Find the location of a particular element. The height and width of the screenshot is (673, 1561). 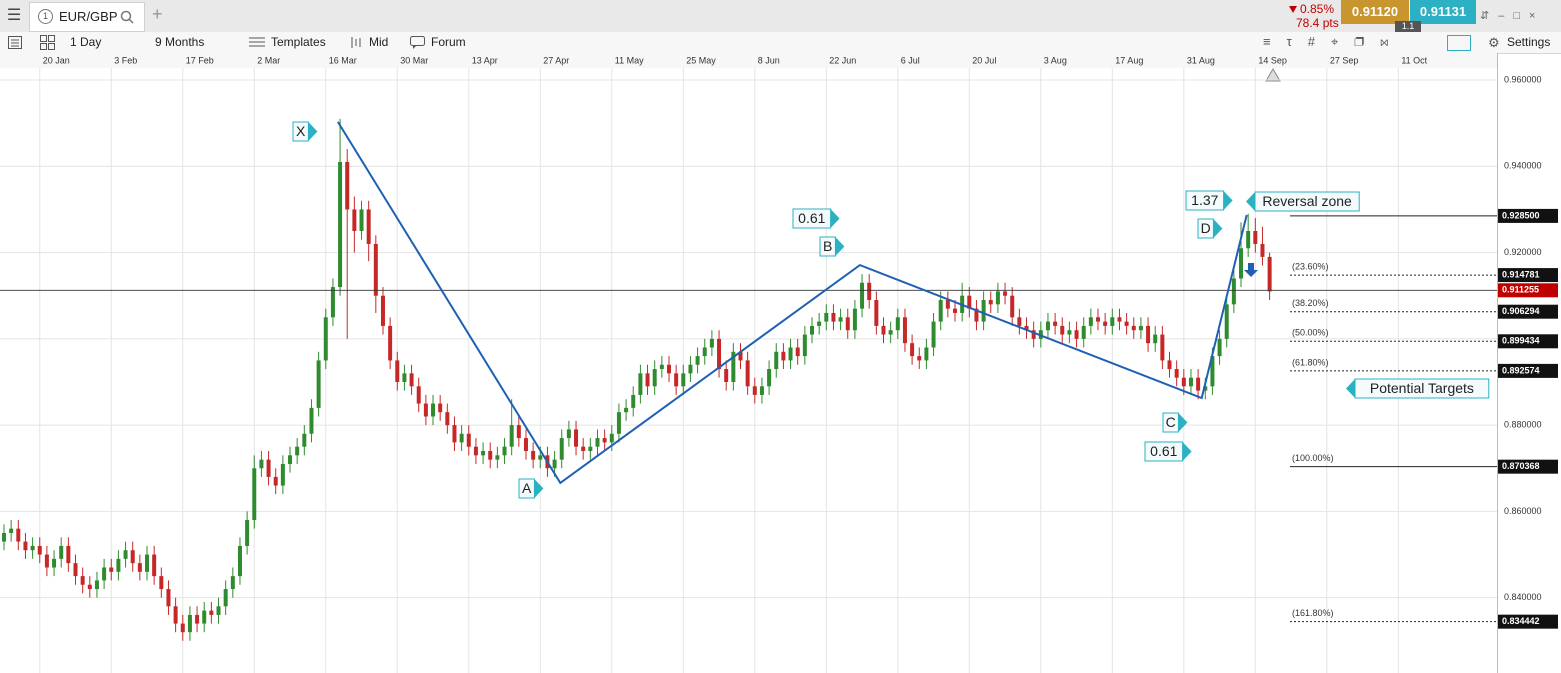

x-tick-label: 17 Aug is located at coordinates (1129, 60).